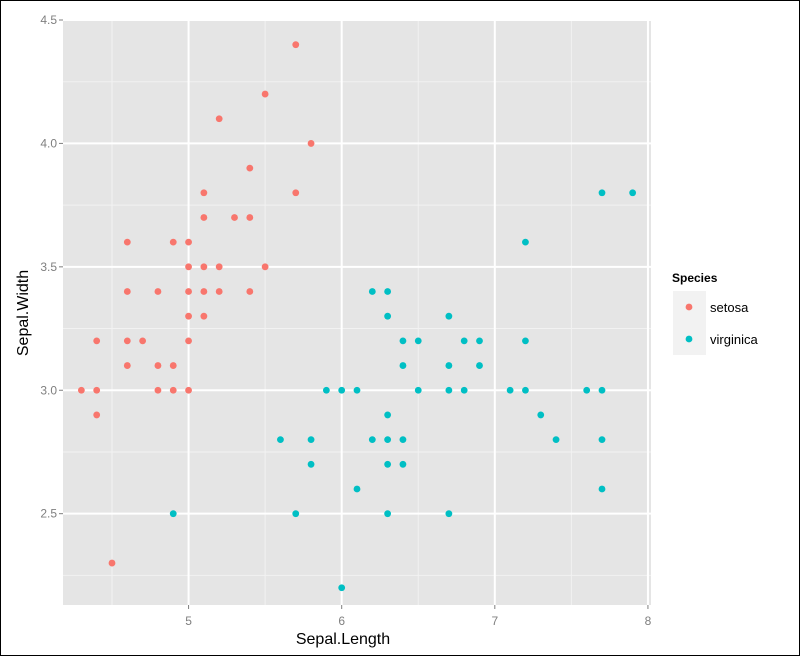  Describe the element at coordinates (48, 267) in the screenshot. I see `y-tick-label: 3.5` at that location.